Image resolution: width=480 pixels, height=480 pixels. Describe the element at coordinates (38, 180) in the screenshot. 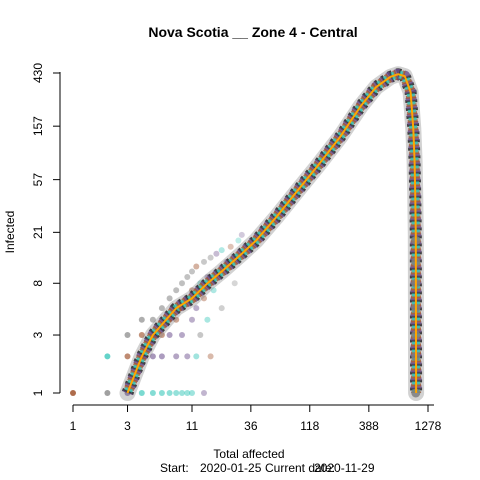

I see `y-tick-label: 57` at that location.